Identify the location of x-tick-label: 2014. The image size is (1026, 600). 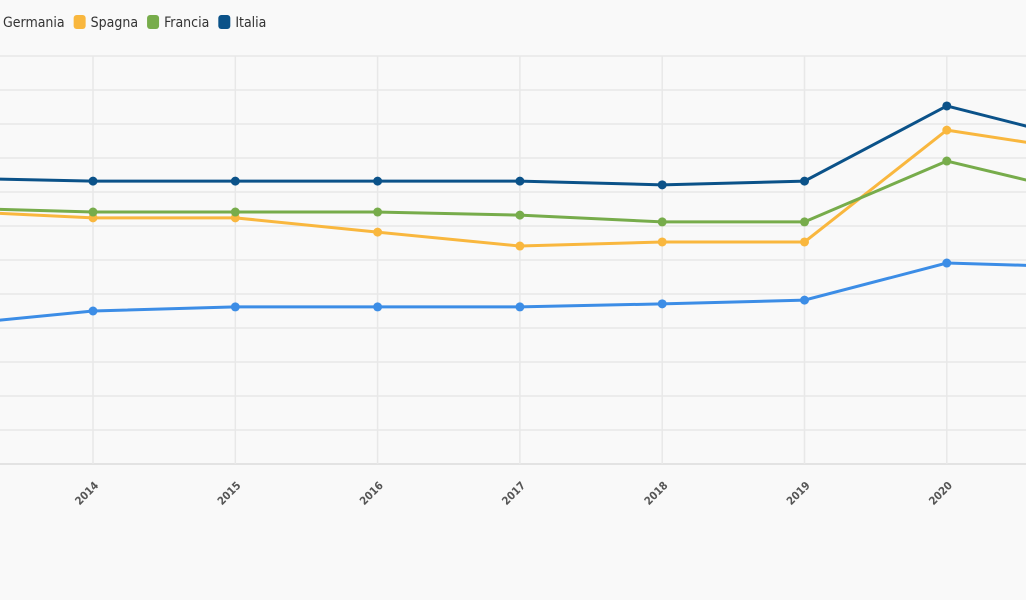
(87, 493).